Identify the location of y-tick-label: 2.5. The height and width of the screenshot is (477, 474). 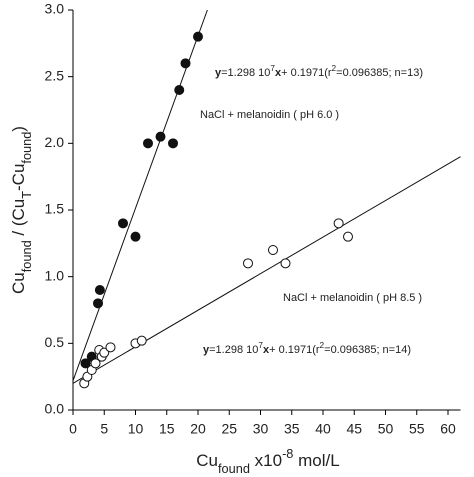
(55, 75).